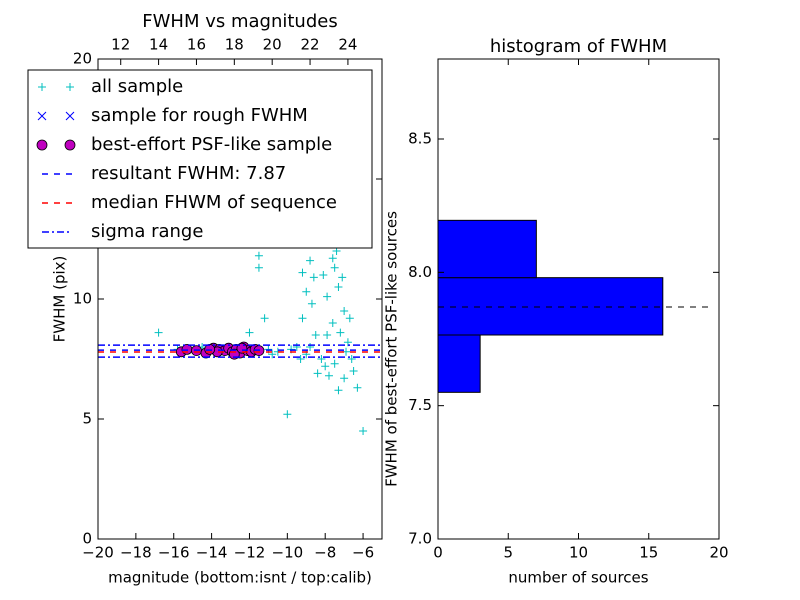 This screenshot has height=600, width=800. What do you see at coordinates (578, 578) in the screenshot?
I see `x-axis-label: number of sources` at bounding box center [578, 578].